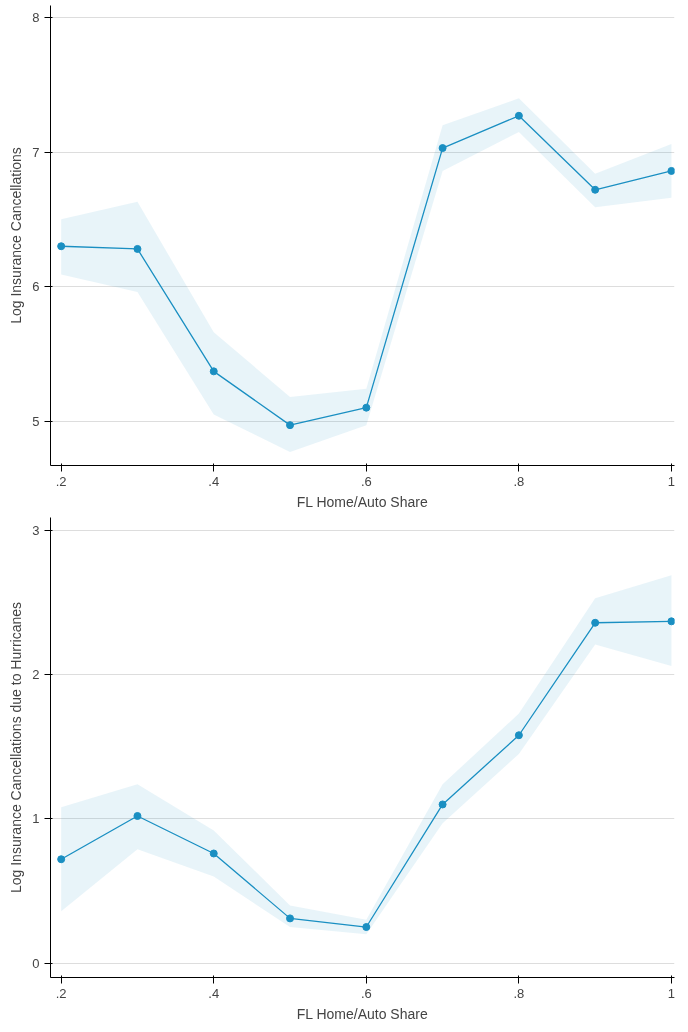  Describe the element at coordinates (36, 18) in the screenshot. I see `y-tick-label: 8` at that location.